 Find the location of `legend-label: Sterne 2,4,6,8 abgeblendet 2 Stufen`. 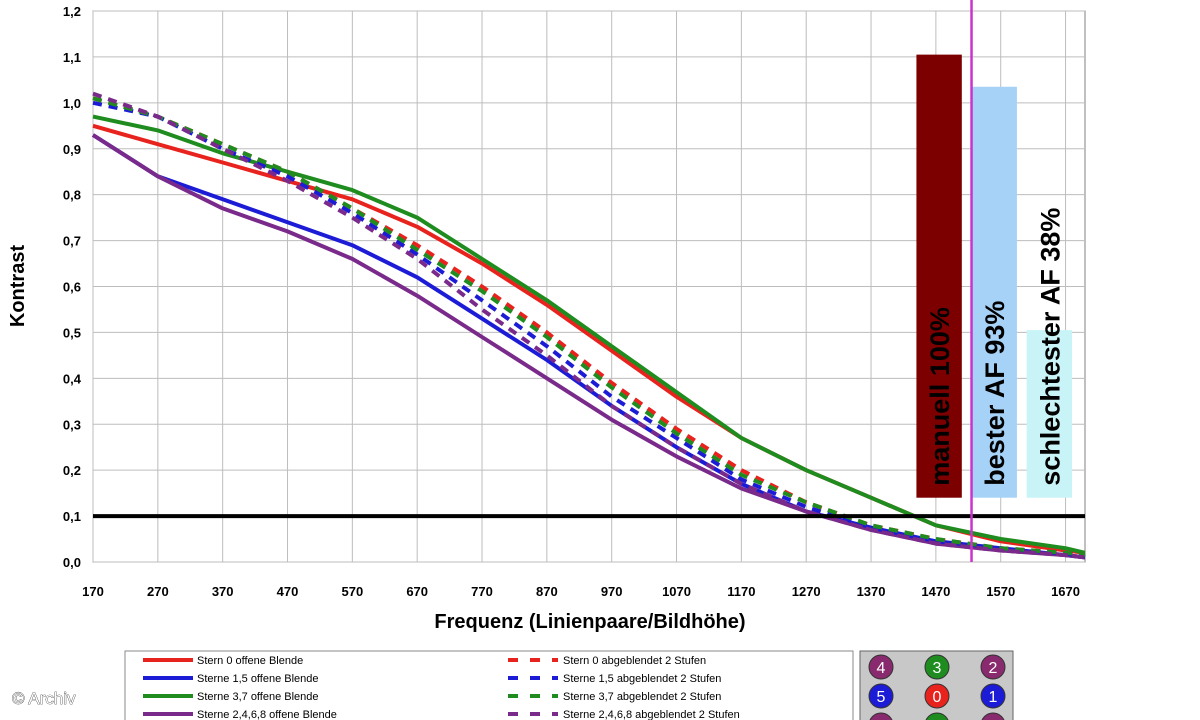

legend-label: Sterne 2,4,6,8 abgeblendet 2 Stufen is located at coordinates (651, 714).